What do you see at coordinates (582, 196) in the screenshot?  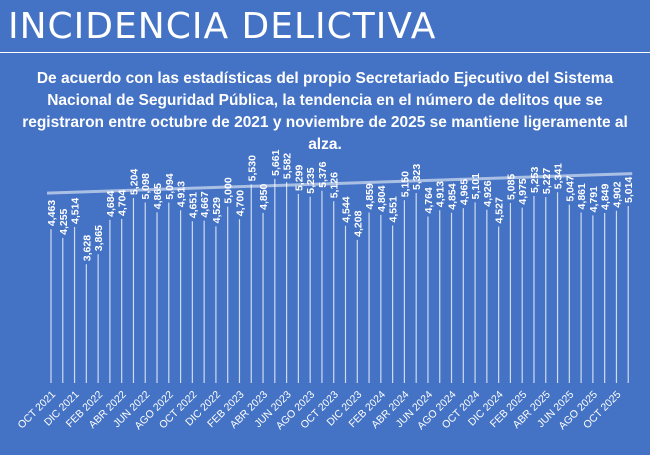 I see `data-label: 4,861` at bounding box center [582, 196].